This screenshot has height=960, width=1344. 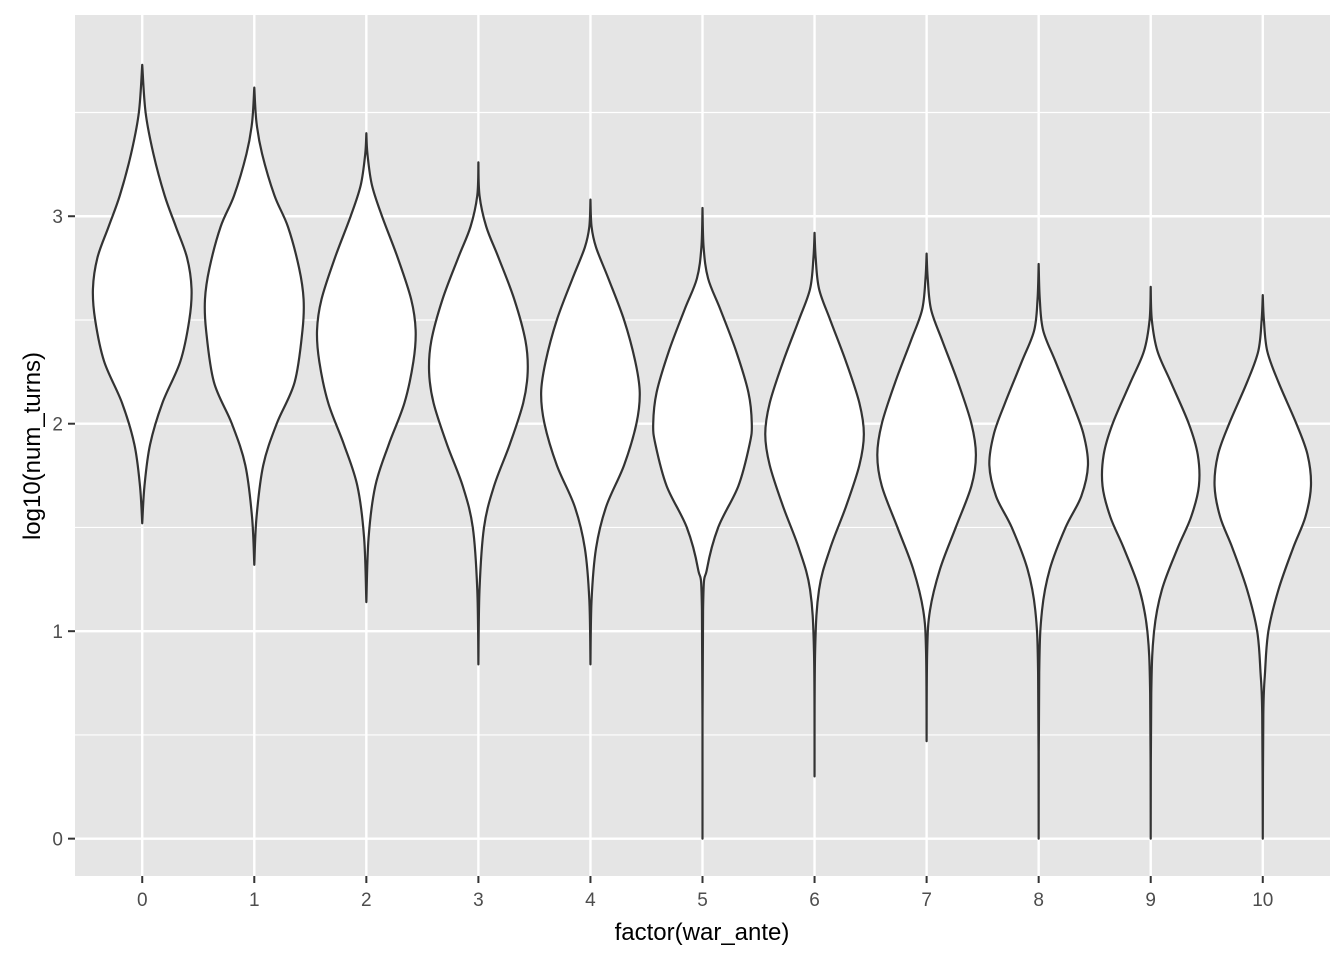 What do you see at coordinates (1150, 900) in the screenshot?
I see `x-tick-label: 9` at bounding box center [1150, 900].